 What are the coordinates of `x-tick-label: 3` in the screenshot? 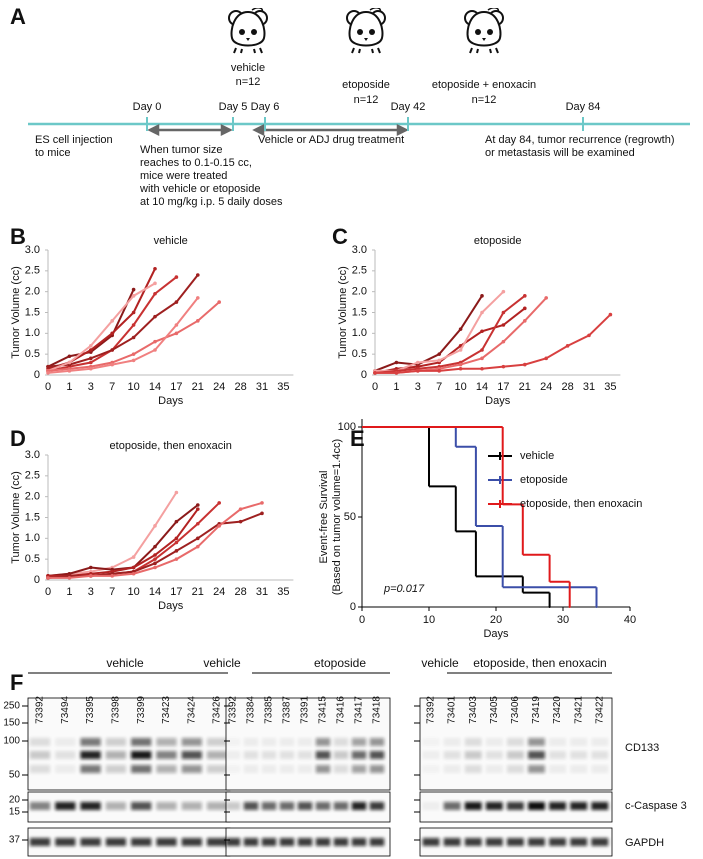 It's located at (91, 592).